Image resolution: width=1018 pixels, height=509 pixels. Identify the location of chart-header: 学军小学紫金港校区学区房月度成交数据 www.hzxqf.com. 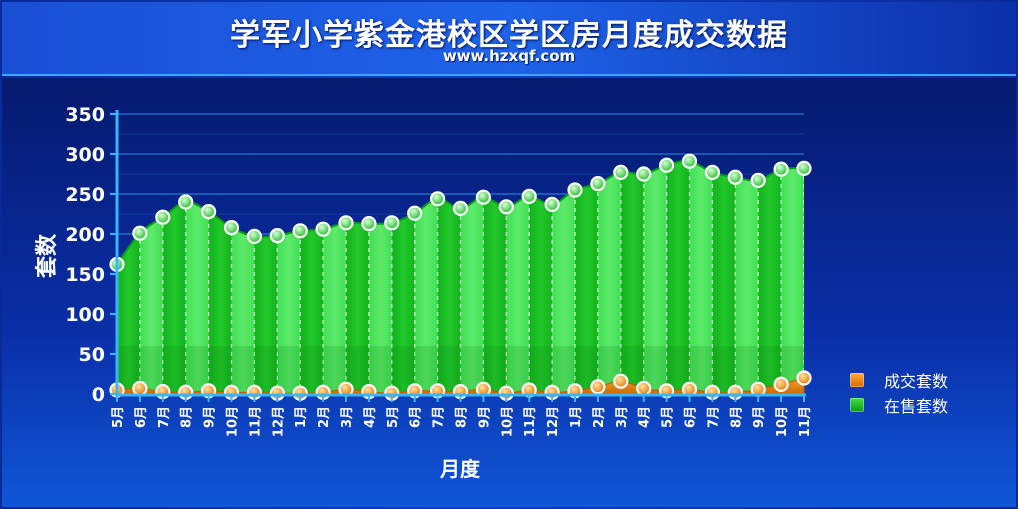
(509, 39).